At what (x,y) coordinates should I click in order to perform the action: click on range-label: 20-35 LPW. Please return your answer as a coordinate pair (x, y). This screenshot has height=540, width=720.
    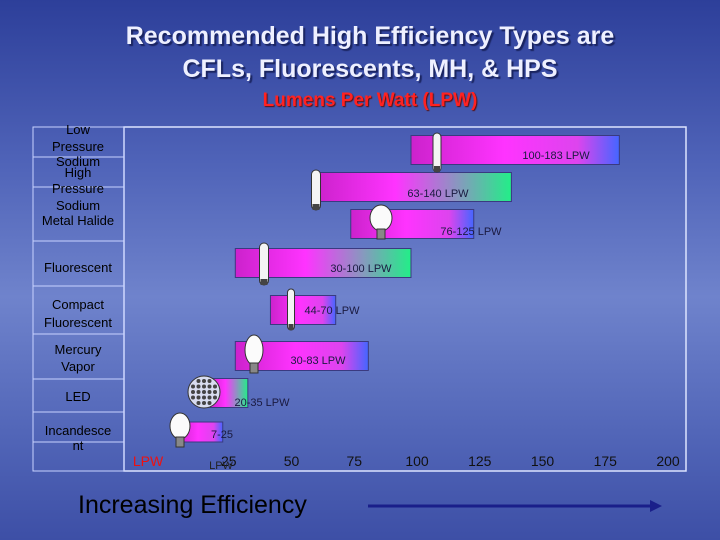
    Looking at the image, I should click on (262, 403).